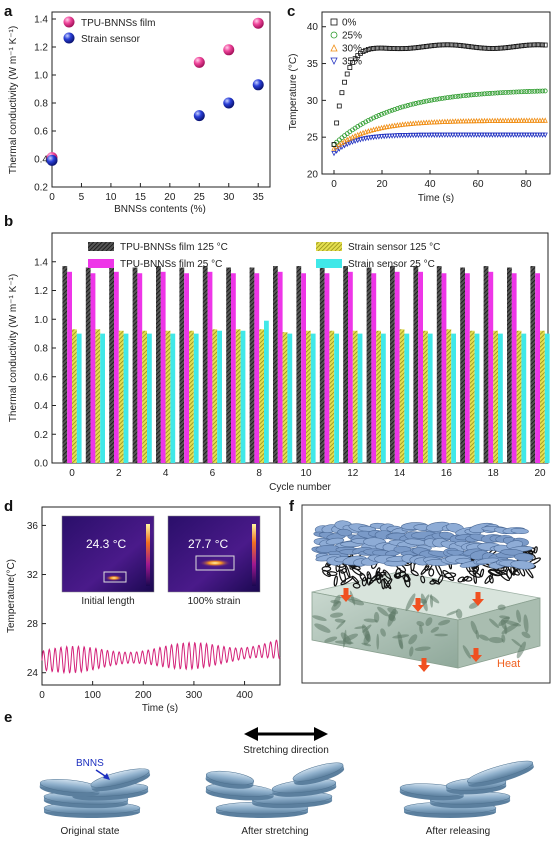 The image size is (557, 844). Describe the element at coordinates (318, 772) in the screenshot. I see `disc-top` at that location.